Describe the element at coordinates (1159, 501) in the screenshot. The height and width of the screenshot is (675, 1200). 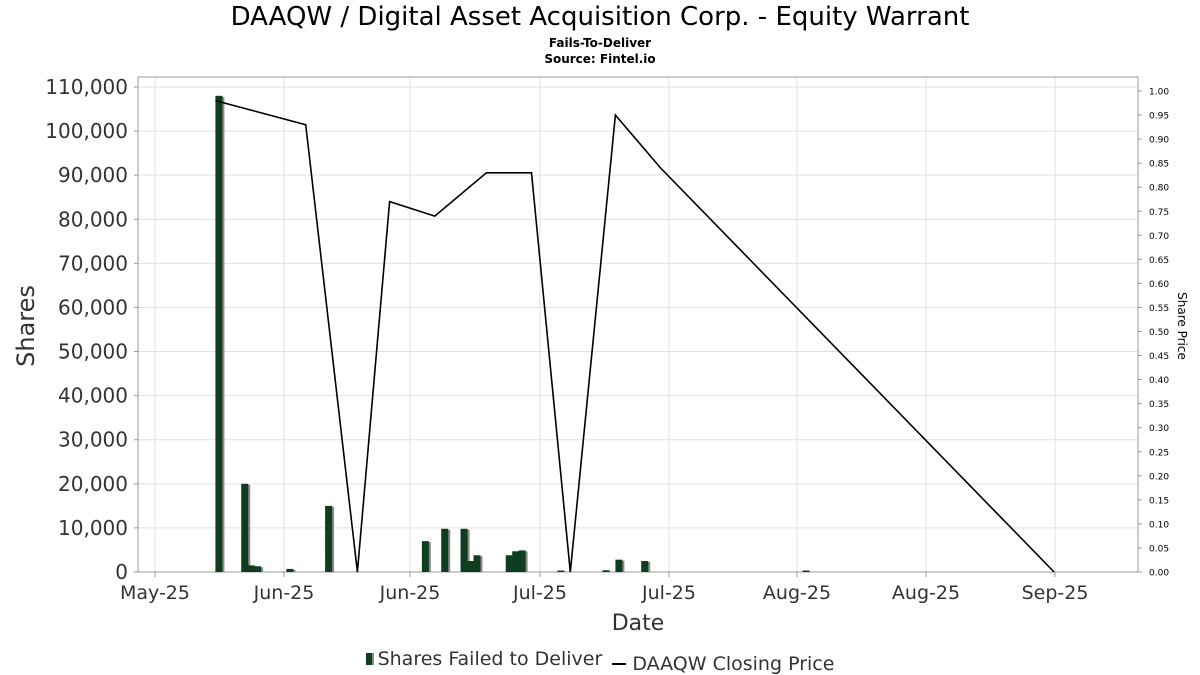
I see `y2-tick-label: 0.15` at that location.